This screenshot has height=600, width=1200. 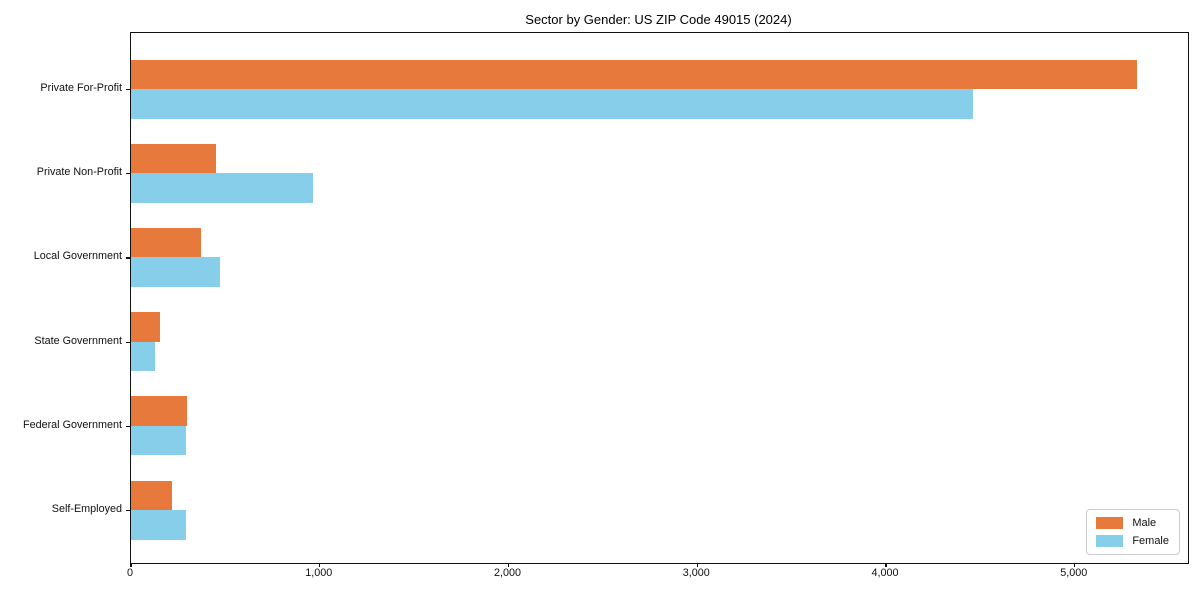 I want to click on legend-swatch-male, so click(x=1110, y=523).